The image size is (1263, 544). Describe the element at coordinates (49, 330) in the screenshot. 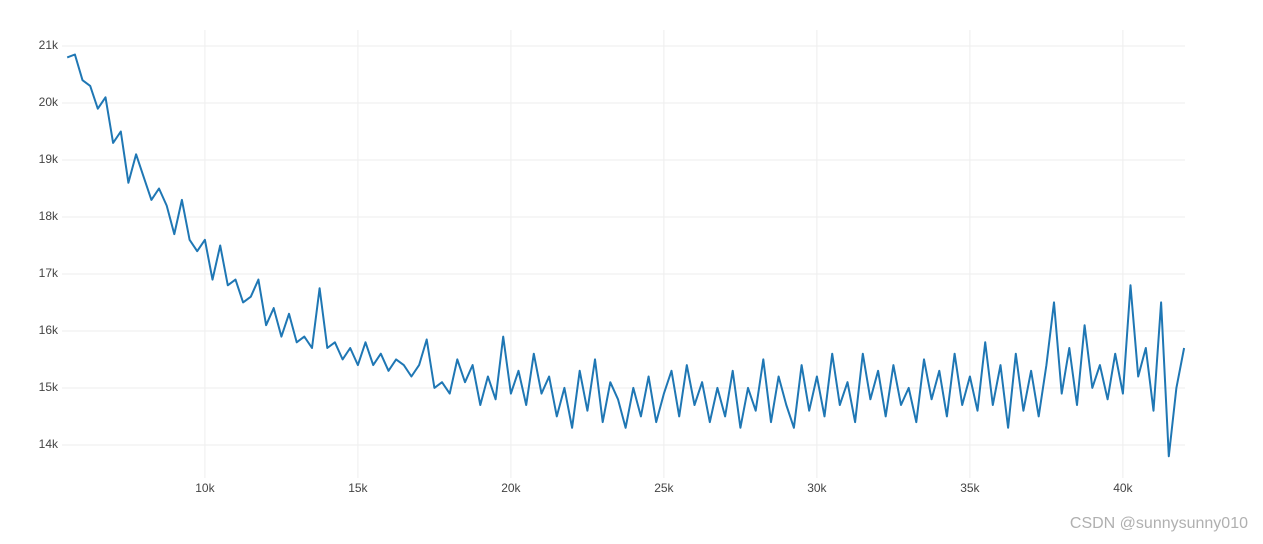

I see `y-tick-label: 16k` at that location.